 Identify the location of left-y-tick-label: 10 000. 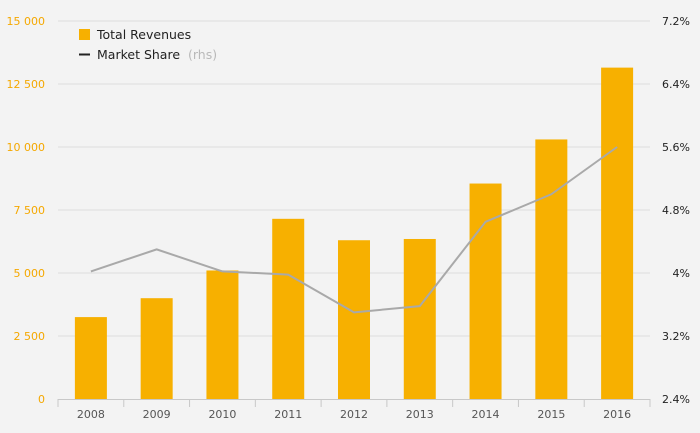
(26, 147).